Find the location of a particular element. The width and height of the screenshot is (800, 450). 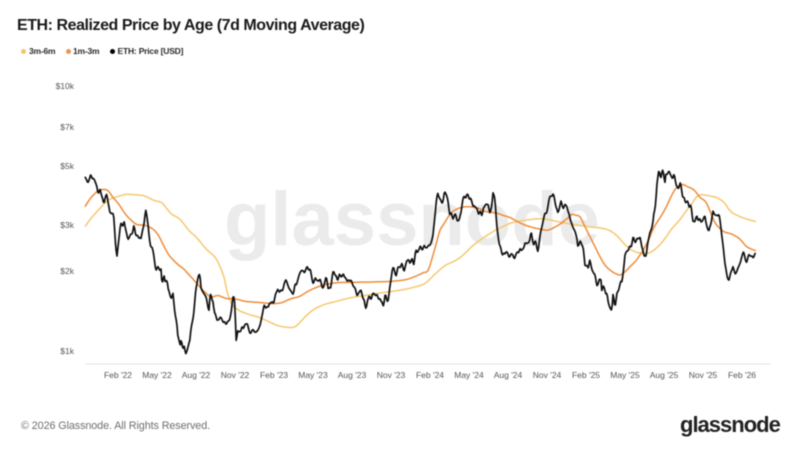

svg-text: Feb '23 is located at coordinates (274, 375).